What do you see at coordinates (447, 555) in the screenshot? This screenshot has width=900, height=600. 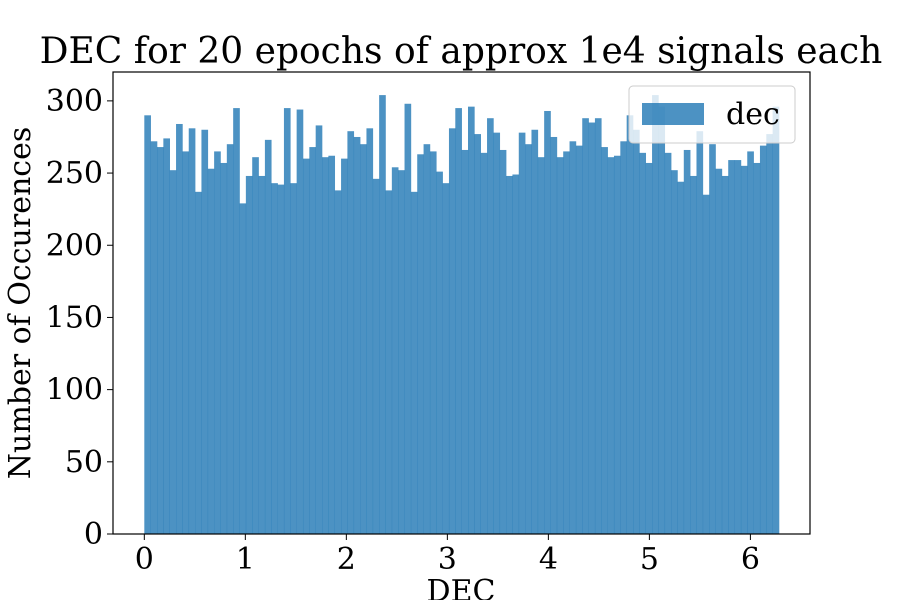 I see `x-axis-ticks: 0 1 2 3 4 5 6` at bounding box center [447, 555].